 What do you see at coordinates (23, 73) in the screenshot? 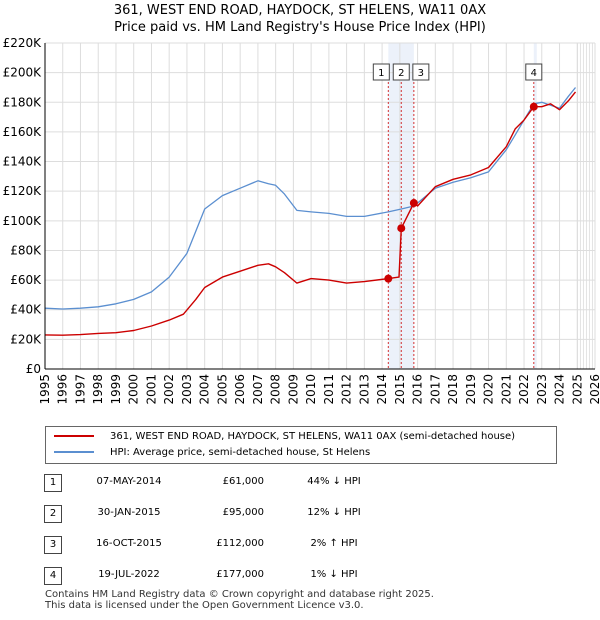
I see `y-tick-label: £200K` at bounding box center [23, 73].